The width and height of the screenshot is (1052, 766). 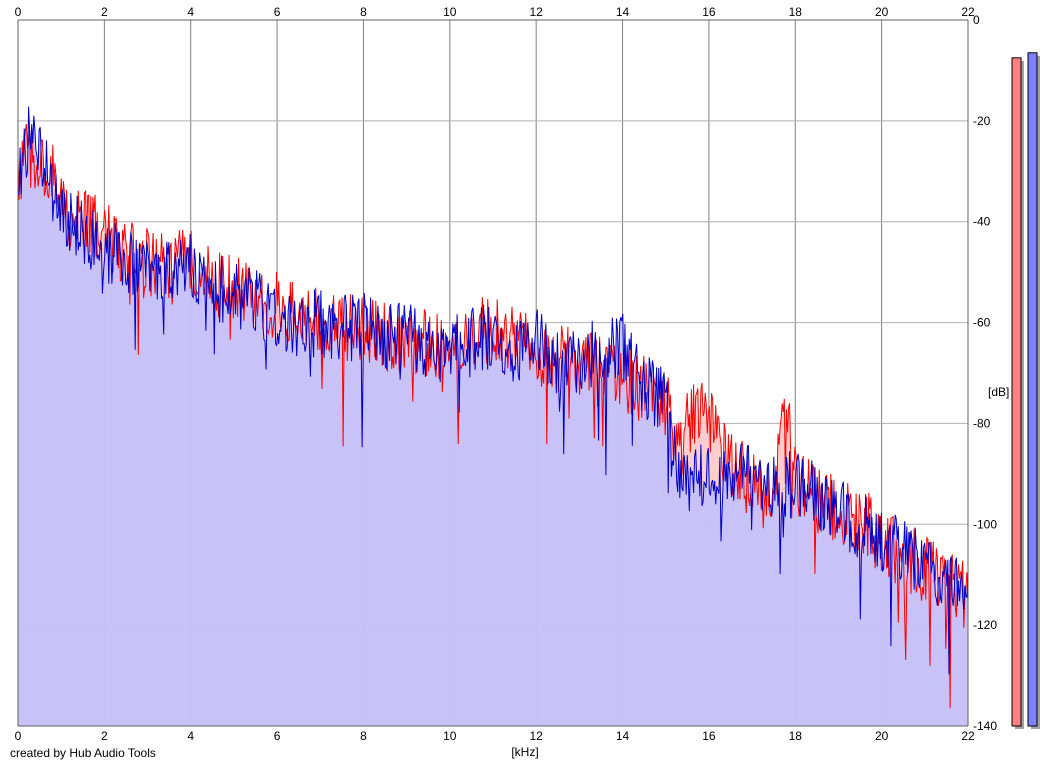 I want to click on y-tick-0: 0, so click(x=976, y=20).